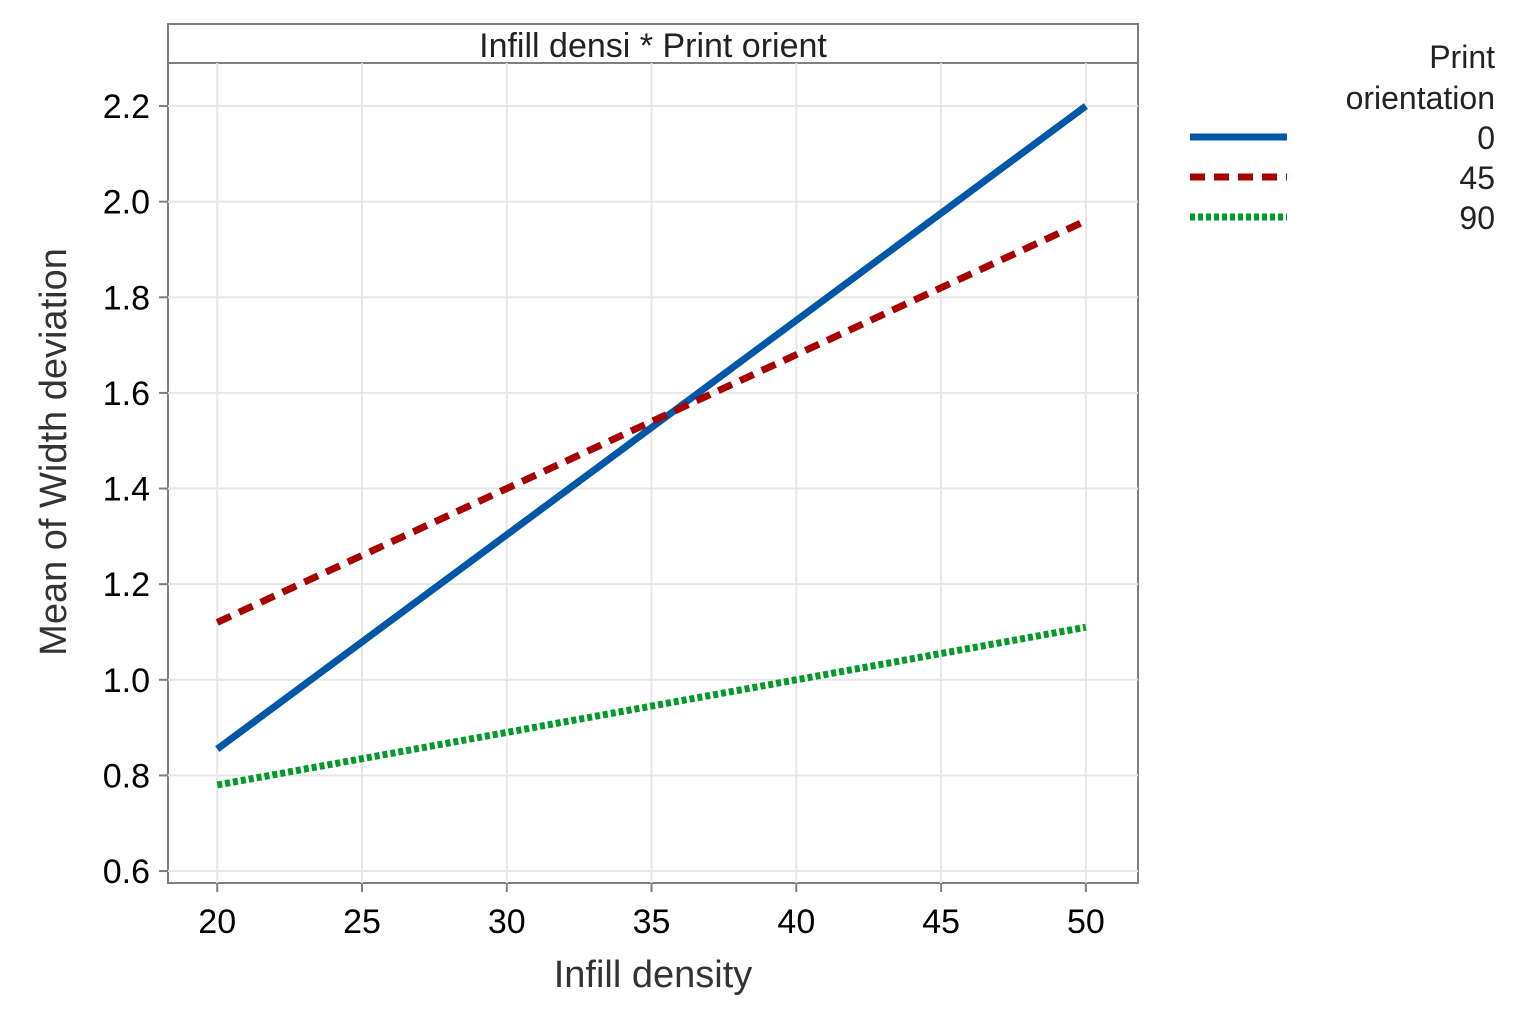 Image resolution: width=1520 pixels, height=1026 pixels. I want to click on legend-title-line1: Print, so click(1462, 57).